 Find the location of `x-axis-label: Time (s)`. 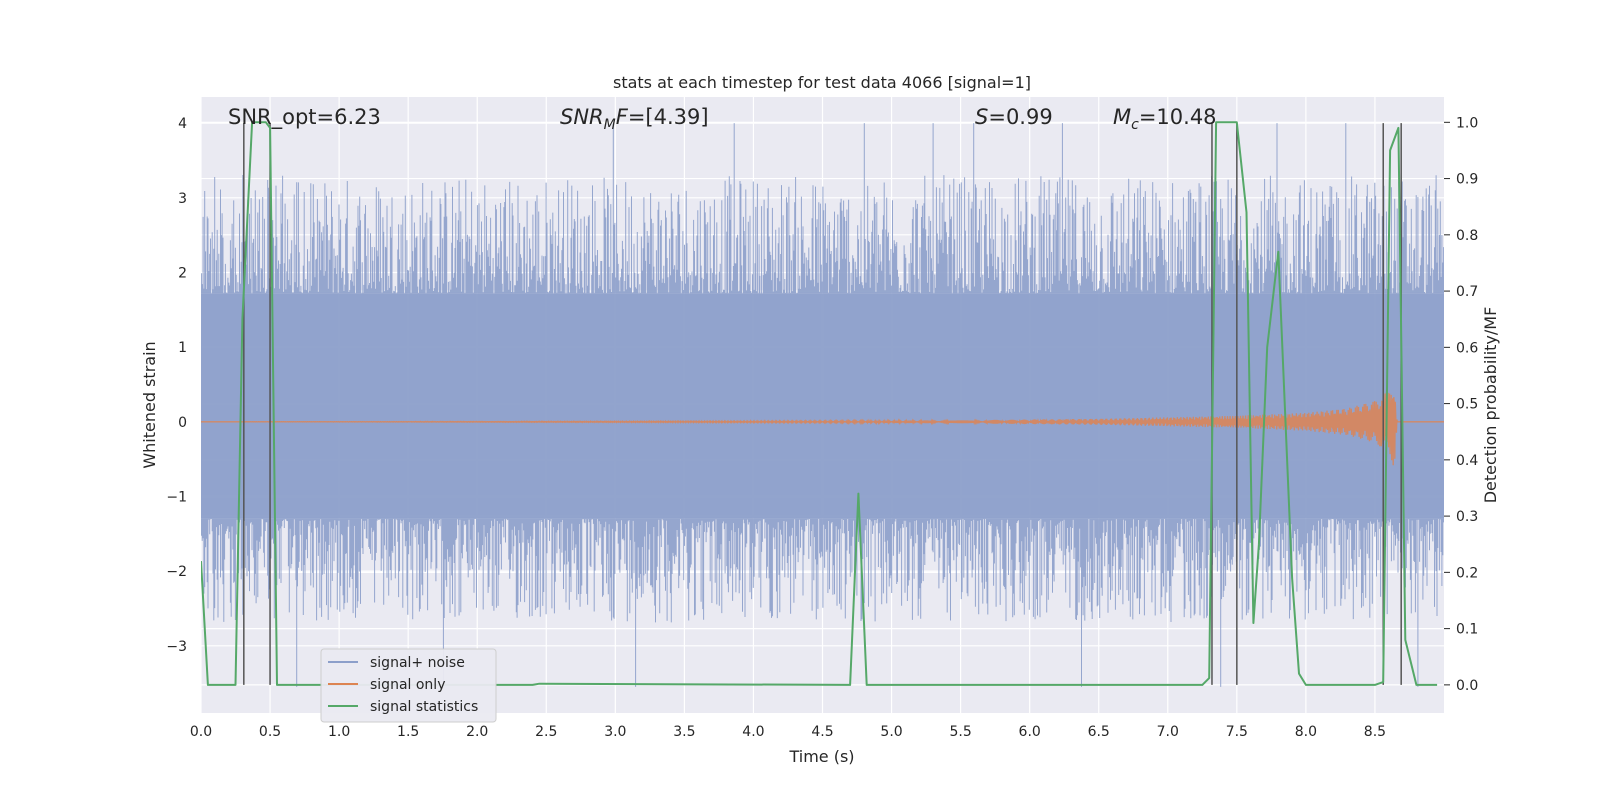

x-axis-label: Time (s) is located at coordinates (821, 756).